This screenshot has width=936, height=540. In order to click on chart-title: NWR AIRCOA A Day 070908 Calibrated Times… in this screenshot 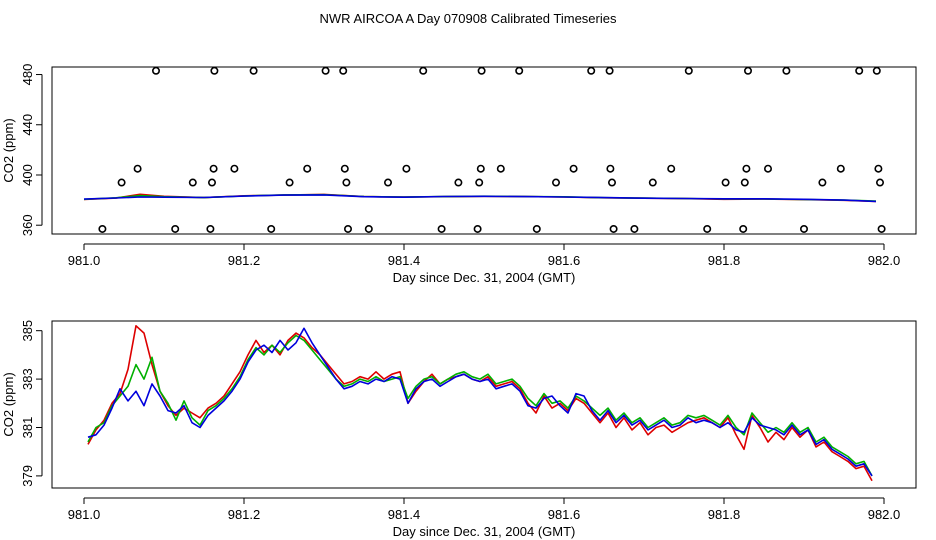, I will do `click(468, 18)`.